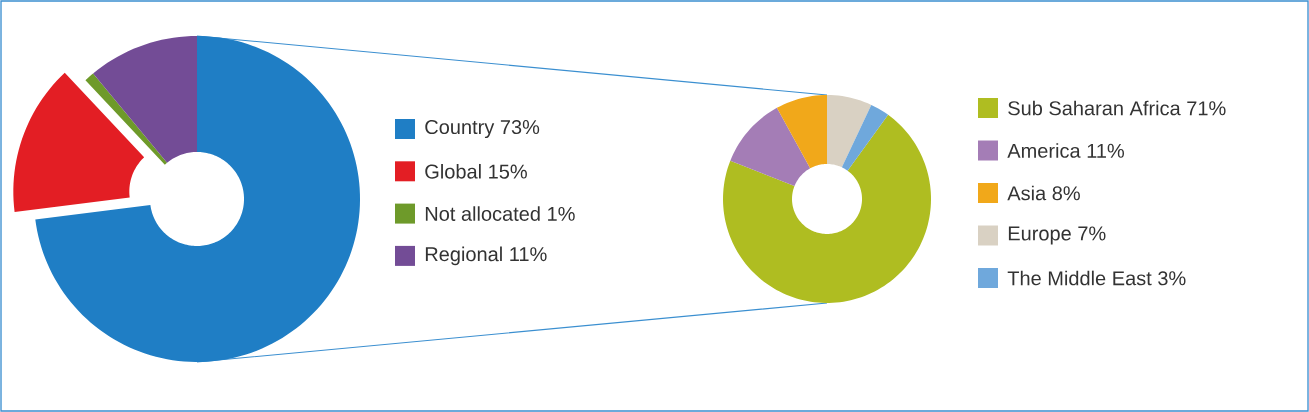 Image resolution: width=1309 pixels, height=412 pixels. What do you see at coordinates (520, 127) in the screenshot?
I see `data-label: 73%` at bounding box center [520, 127].